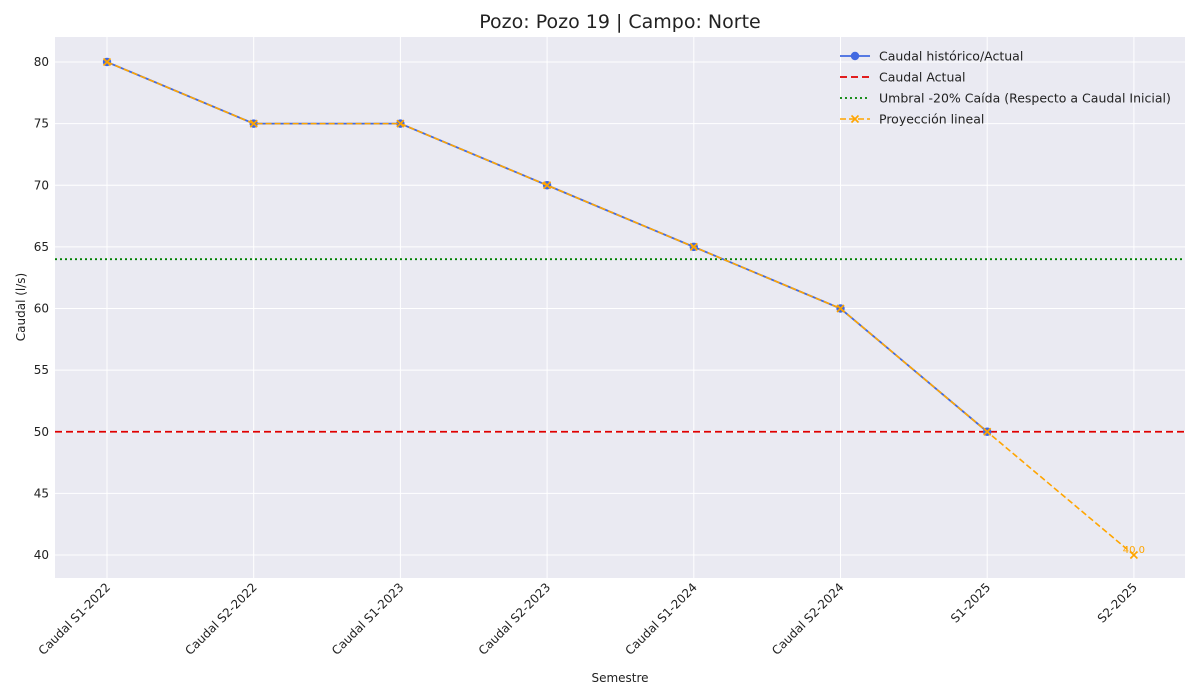 The height and width of the screenshot is (700, 1200). I want to click on x-tick-label: Caudal S1-2024, so click(660, 618).